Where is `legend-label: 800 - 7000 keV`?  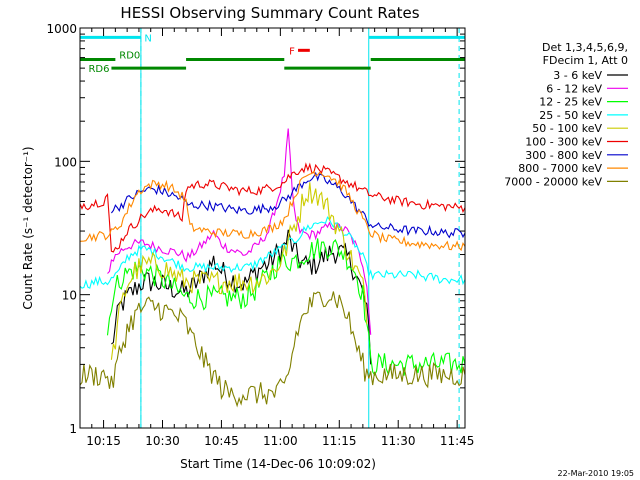 legend-label: 800 - 7000 keV is located at coordinates (560, 168).